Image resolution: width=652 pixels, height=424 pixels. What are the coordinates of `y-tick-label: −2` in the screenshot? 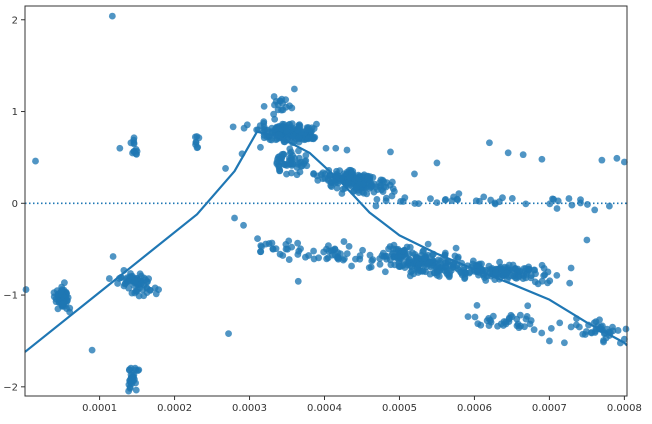 It's located at (10, 387).